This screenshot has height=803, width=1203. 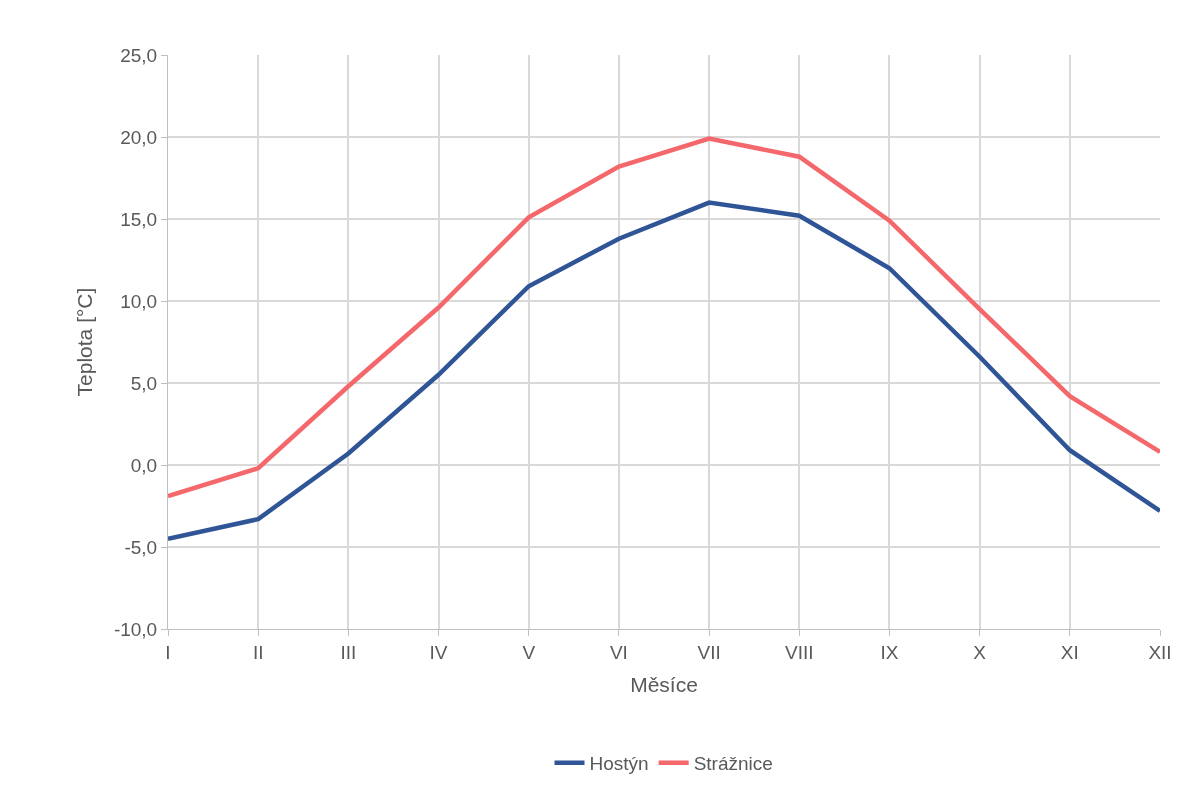 What do you see at coordinates (438, 652) in the screenshot?
I see `x-tick-label: IV` at bounding box center [438, 652].